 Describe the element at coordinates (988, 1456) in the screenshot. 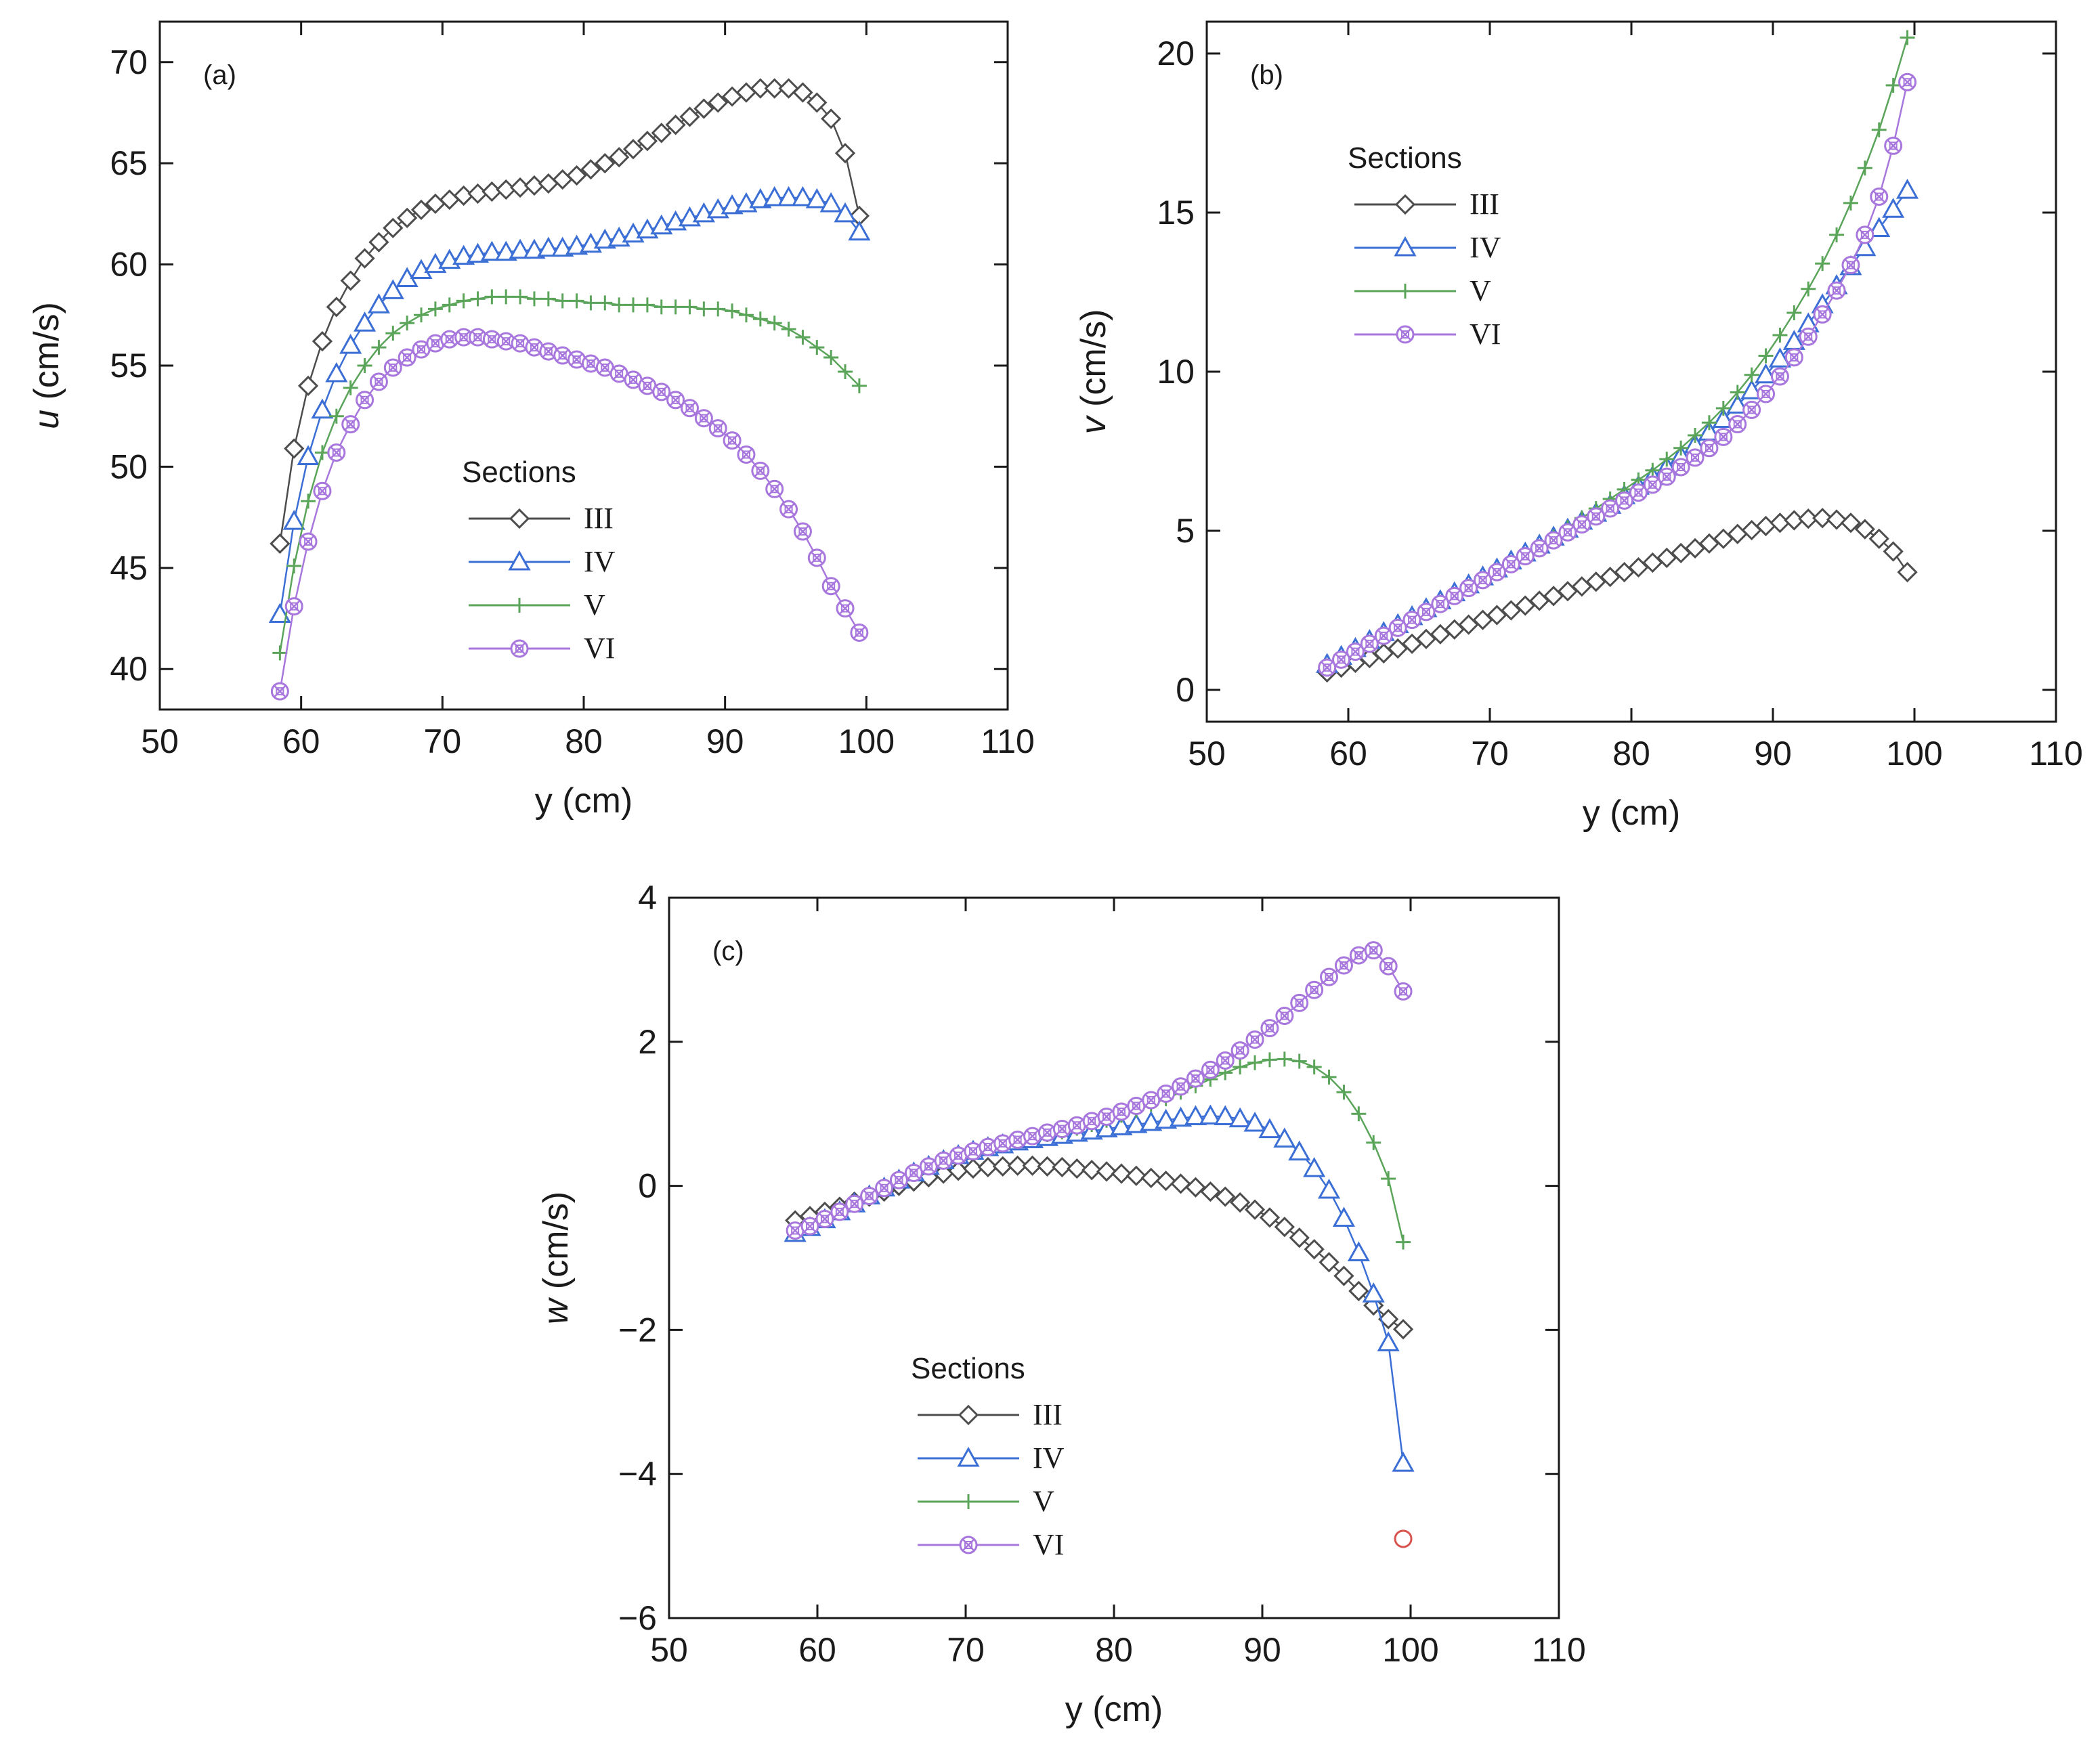

I see `legend: Sections III IV V VI` at that location.